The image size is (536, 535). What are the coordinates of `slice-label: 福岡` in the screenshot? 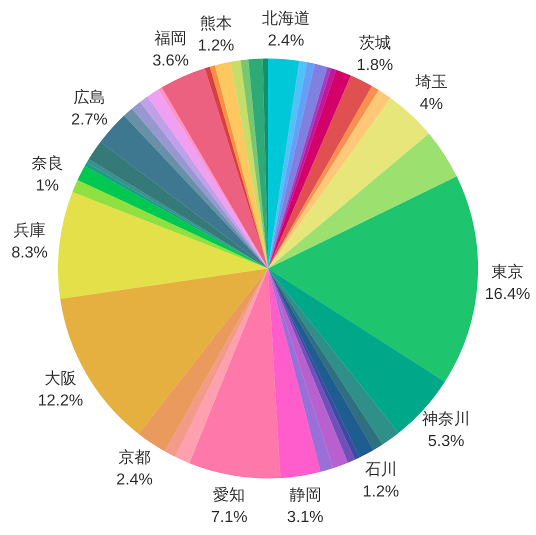 It's located at (170, 39).